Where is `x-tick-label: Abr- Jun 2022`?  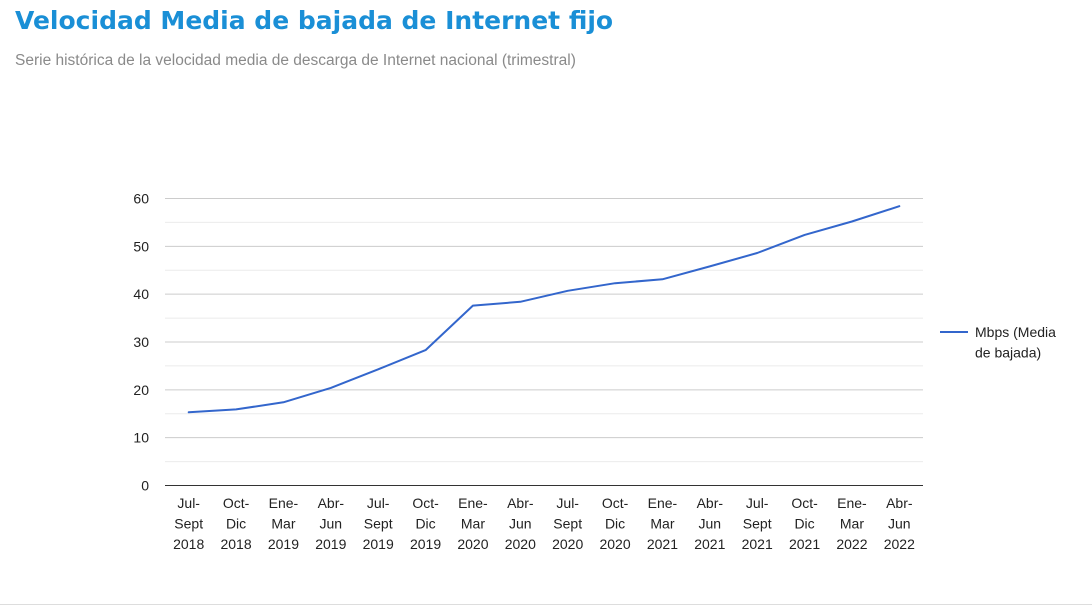
x-tick-label: Abr- Jun 2022 is located at coordinates (899, 523).